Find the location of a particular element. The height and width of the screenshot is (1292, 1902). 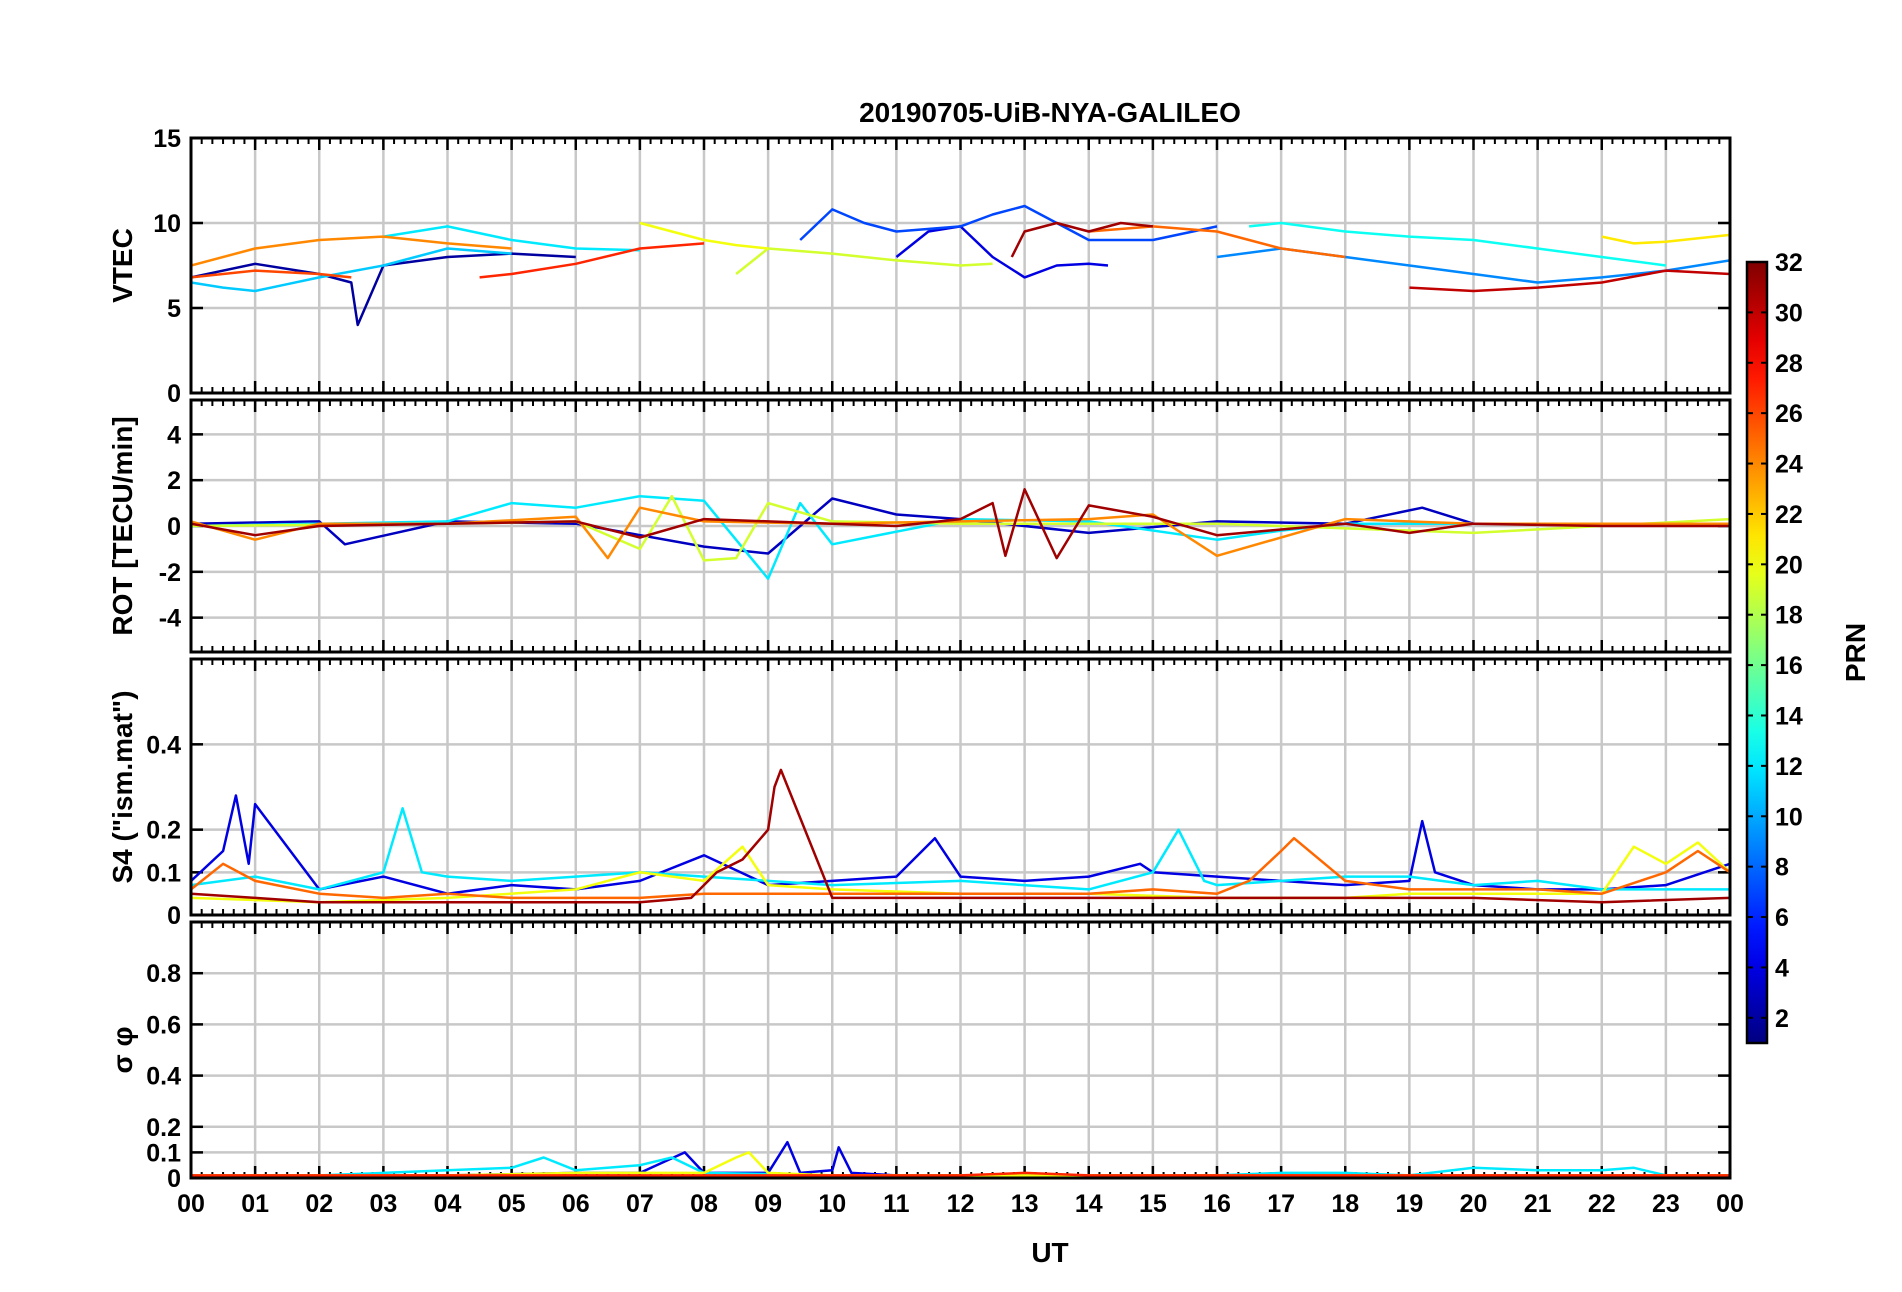

colorbar-tick-label: 6 is located at coordinates (1782, 918).